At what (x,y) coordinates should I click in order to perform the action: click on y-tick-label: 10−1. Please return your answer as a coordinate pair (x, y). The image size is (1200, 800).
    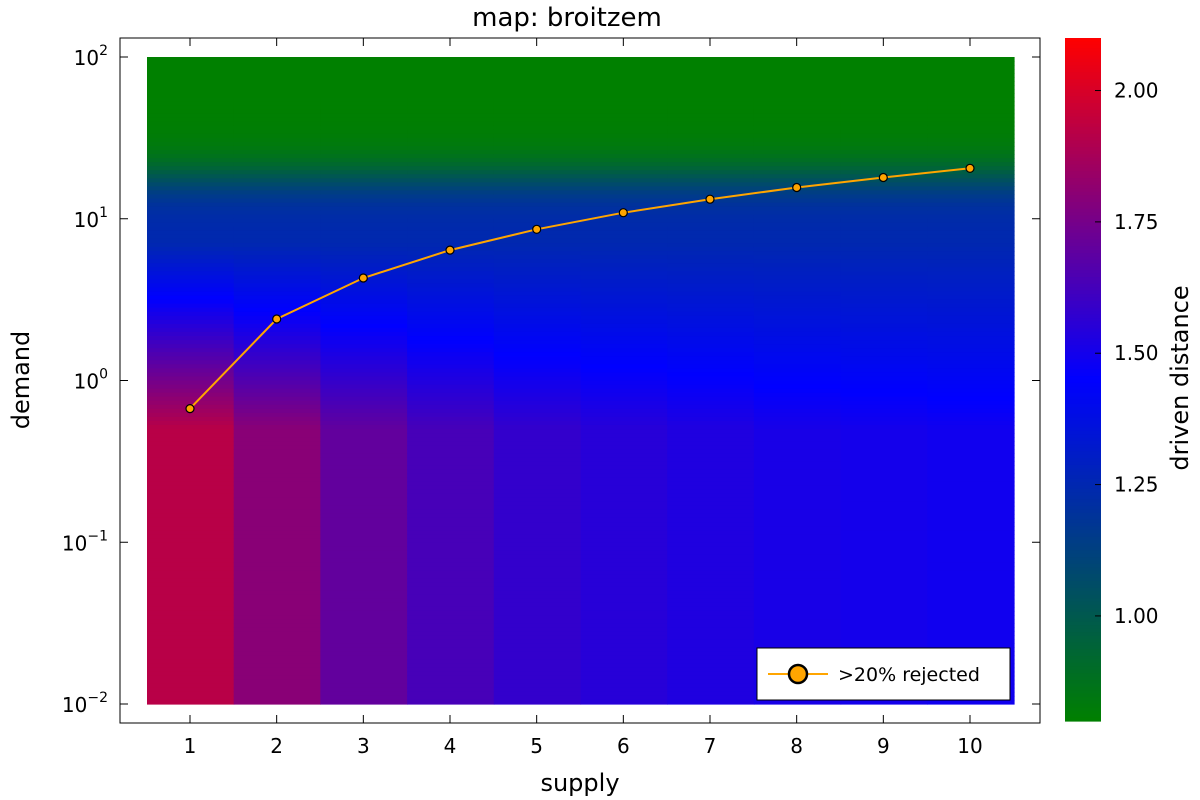
    Looking at the image, I should click on (85, 541).